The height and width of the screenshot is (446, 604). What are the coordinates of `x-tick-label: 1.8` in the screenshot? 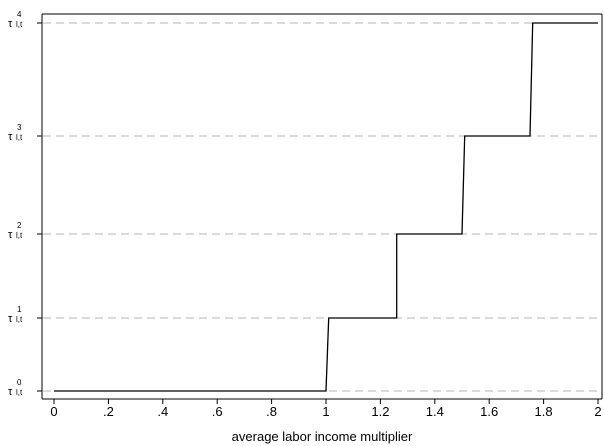 It's located at (544, 411).